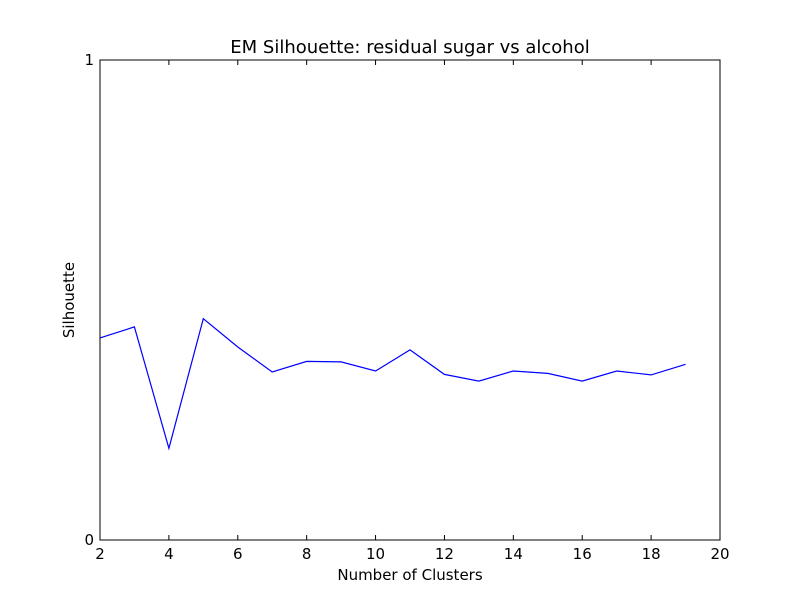 This screenshot has width=800, height=605. What do you see at coordinates (89, 540) in the screenshot?
I see `y-tick-label: 0` at bounding box center [89, 540].